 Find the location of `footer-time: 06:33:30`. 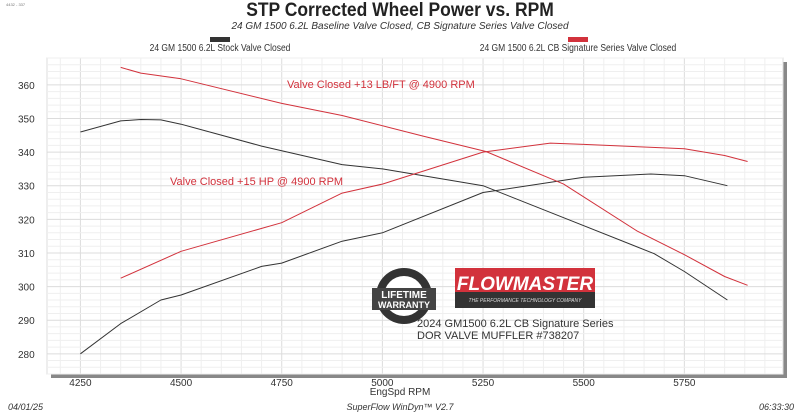

footer-time: 06:33:30 is located at coordinates (776, 407).